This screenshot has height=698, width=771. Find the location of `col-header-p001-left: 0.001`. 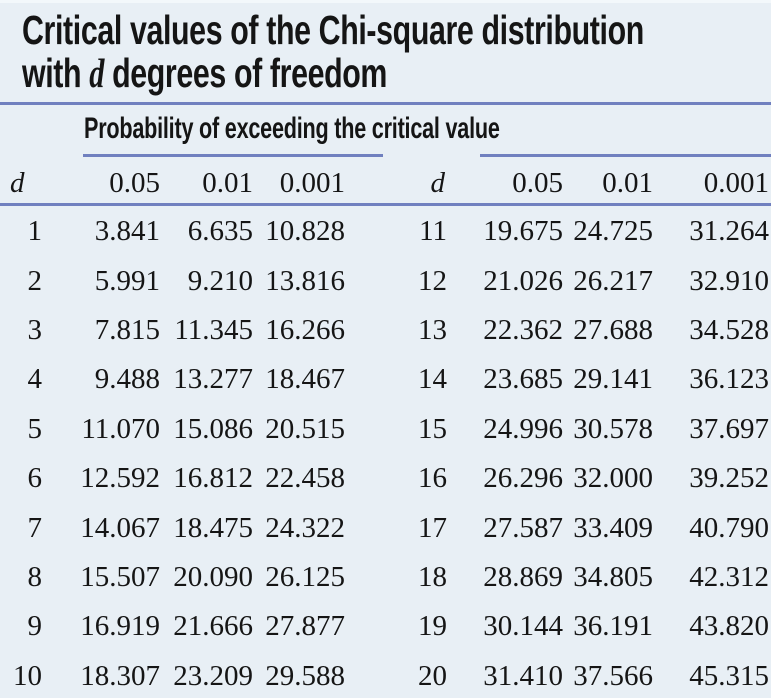

col-header-p001-left: 0.001 is located at coordinates (312, 183).